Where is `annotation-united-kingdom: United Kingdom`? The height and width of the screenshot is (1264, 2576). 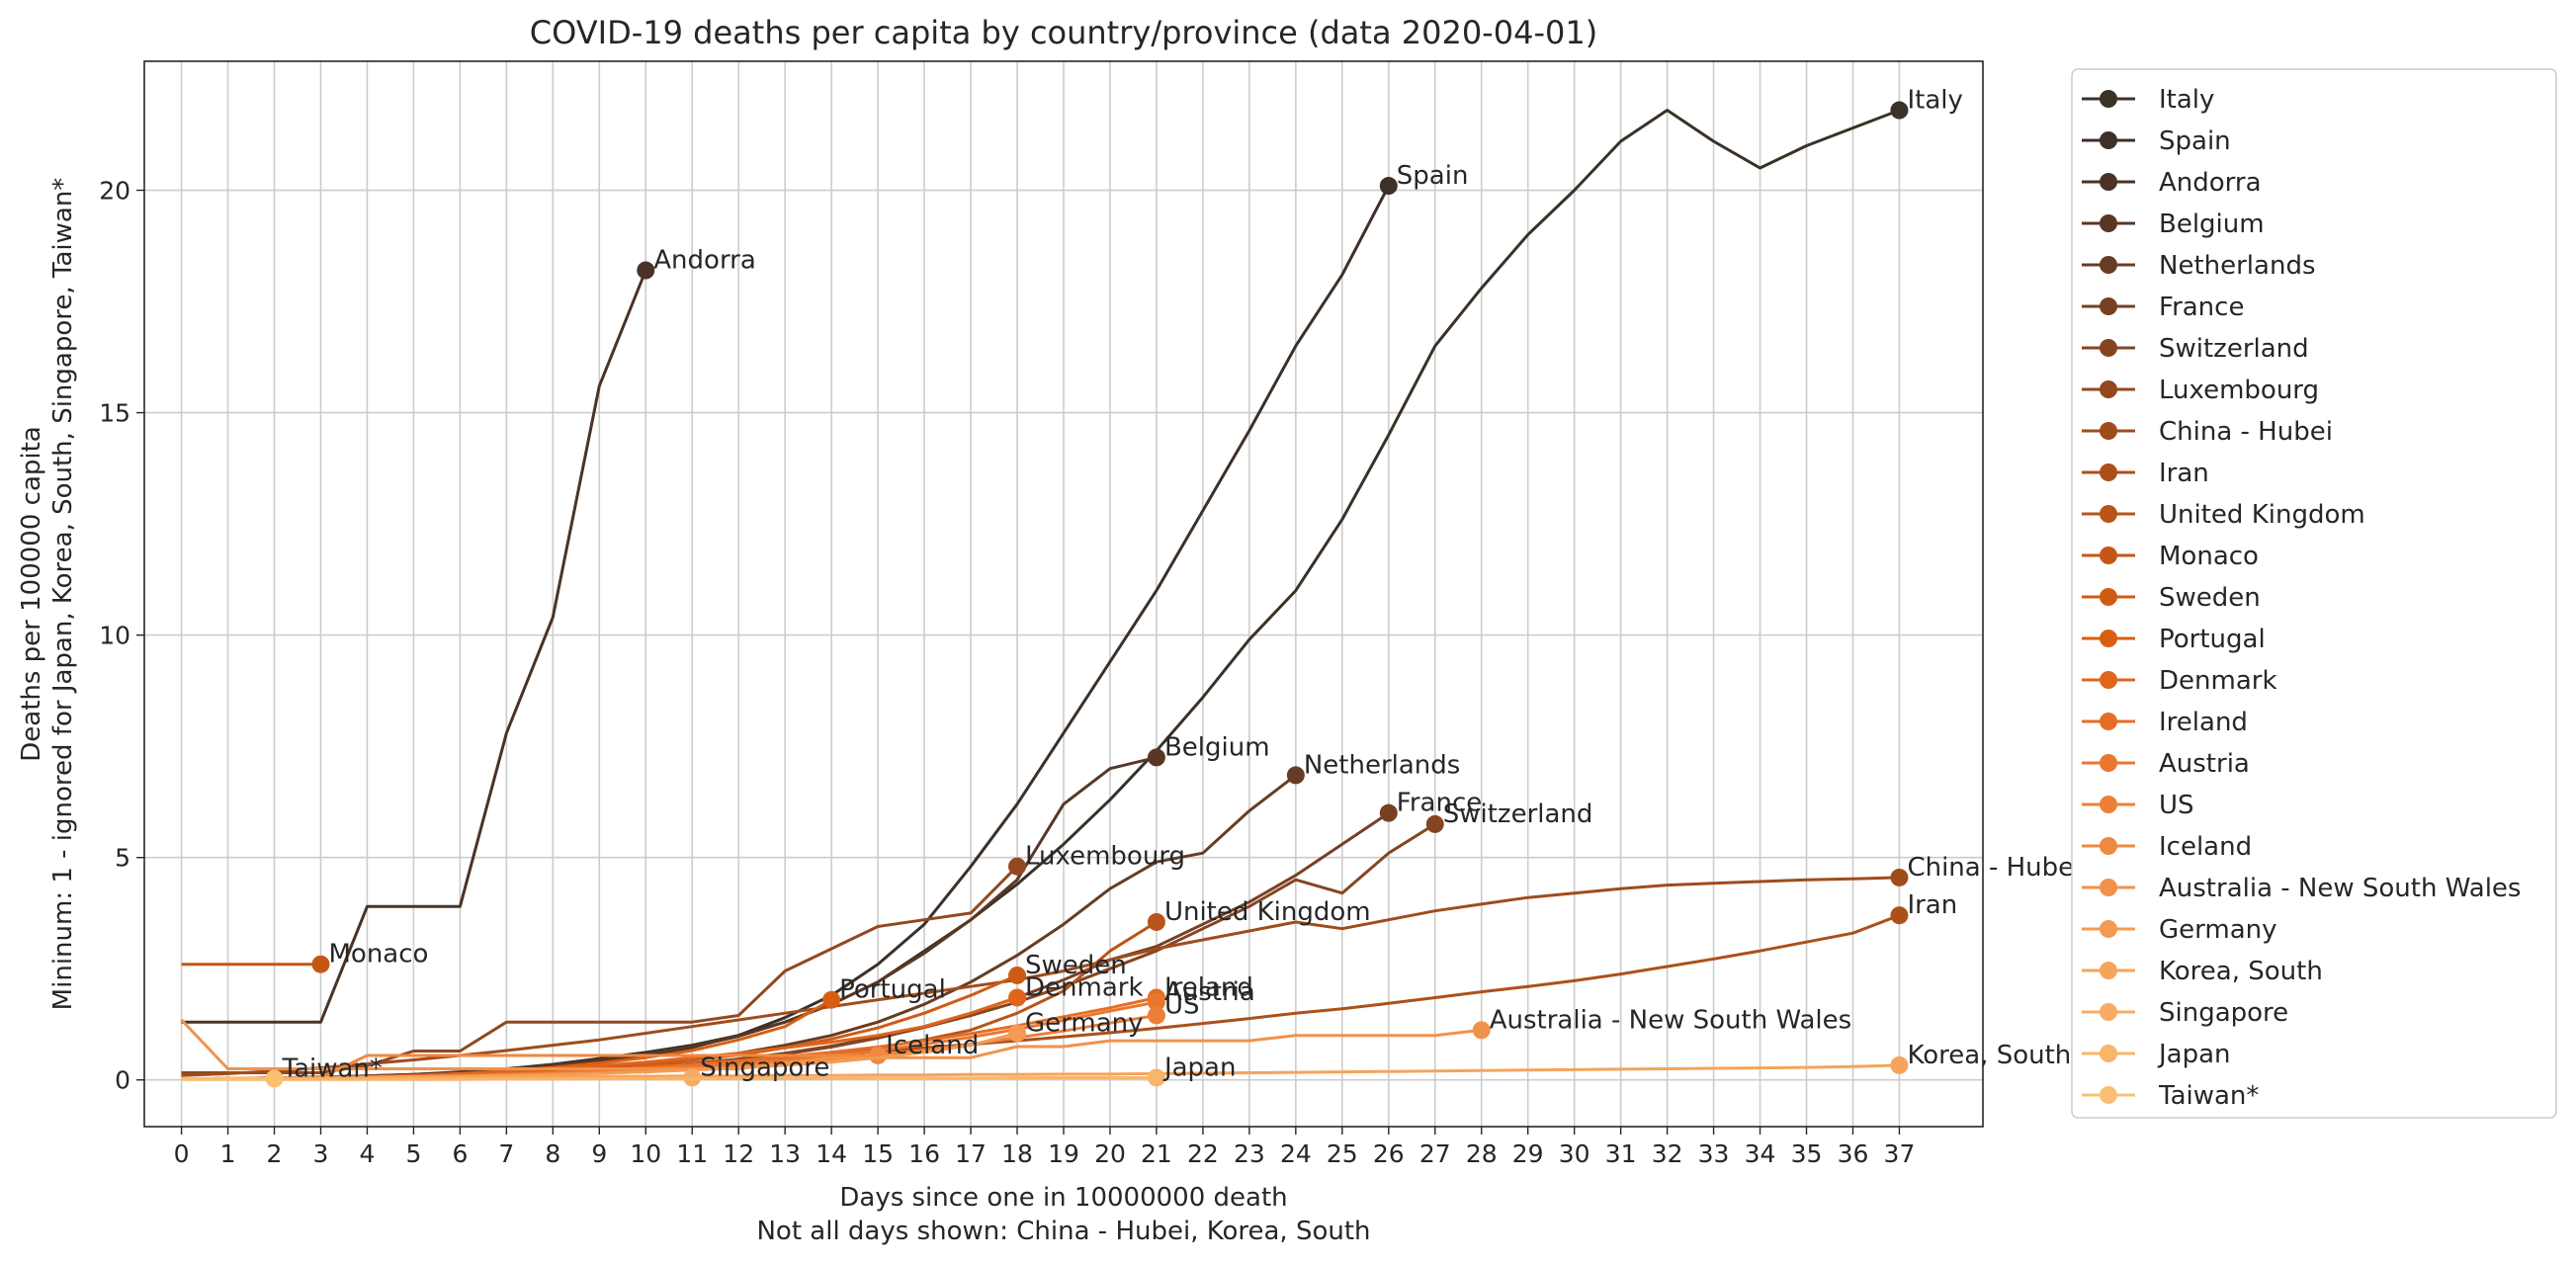 annotation-united-kingdom: United Kingdom is located at coordinates (1267, 912).